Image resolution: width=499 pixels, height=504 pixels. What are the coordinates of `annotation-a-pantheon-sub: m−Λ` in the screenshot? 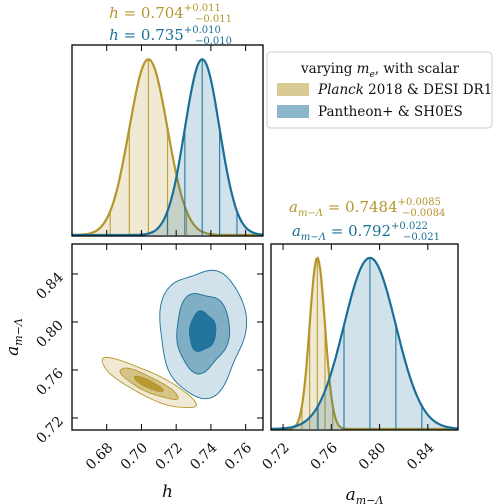 It's located at (313, 237).